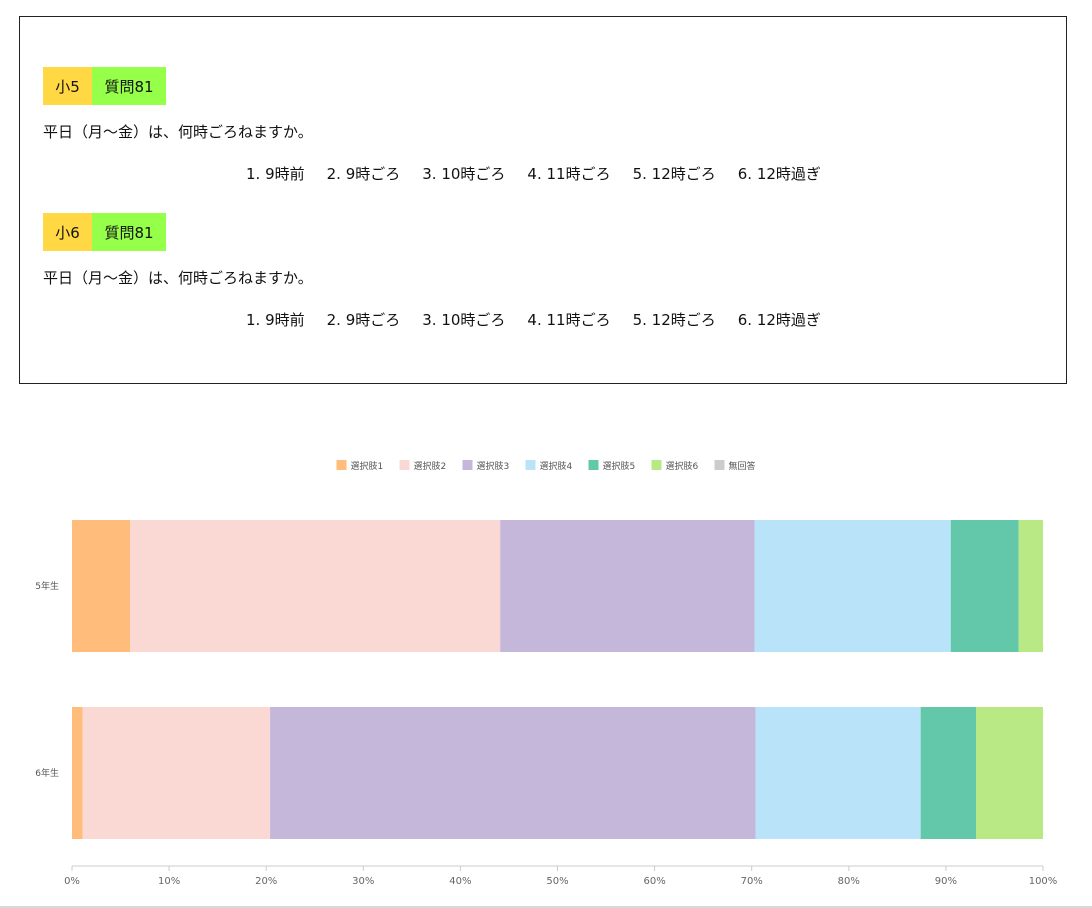  What do you see at coordinates (367, 466) in the screenshot?
I see `legend-label: 選択肢1` at bounding box center [367, 466].